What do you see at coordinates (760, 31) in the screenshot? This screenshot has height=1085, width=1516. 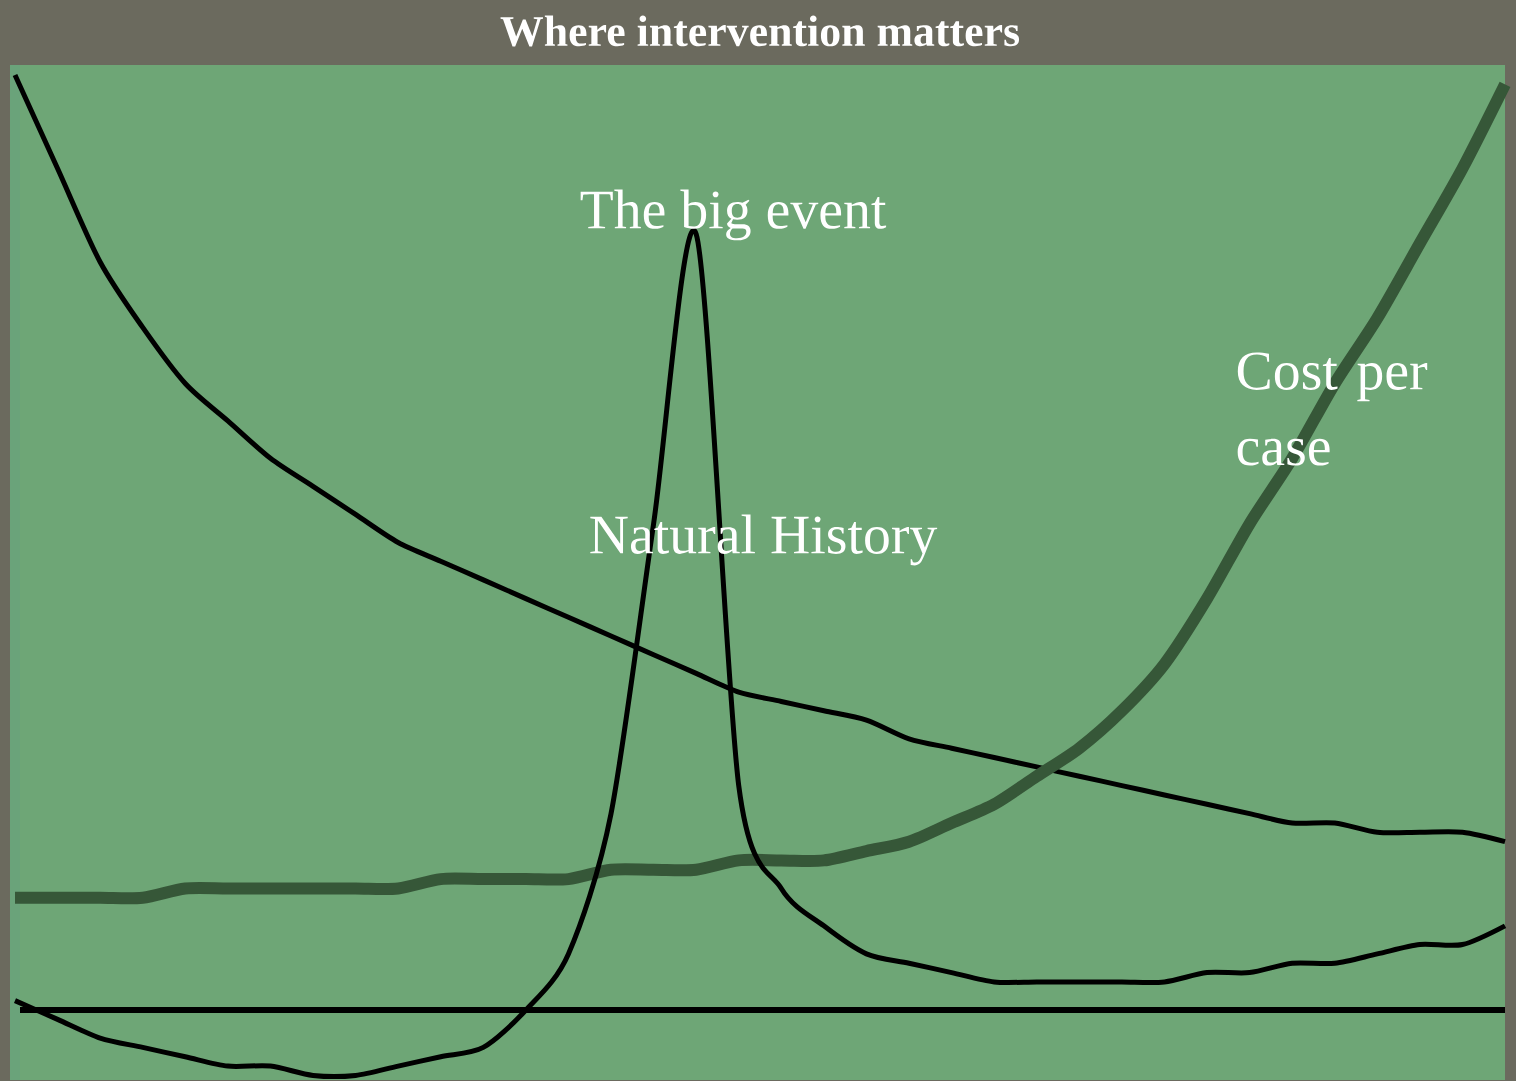 I see `chart-title: Where intervention matters` at bounding box center [760, 31].